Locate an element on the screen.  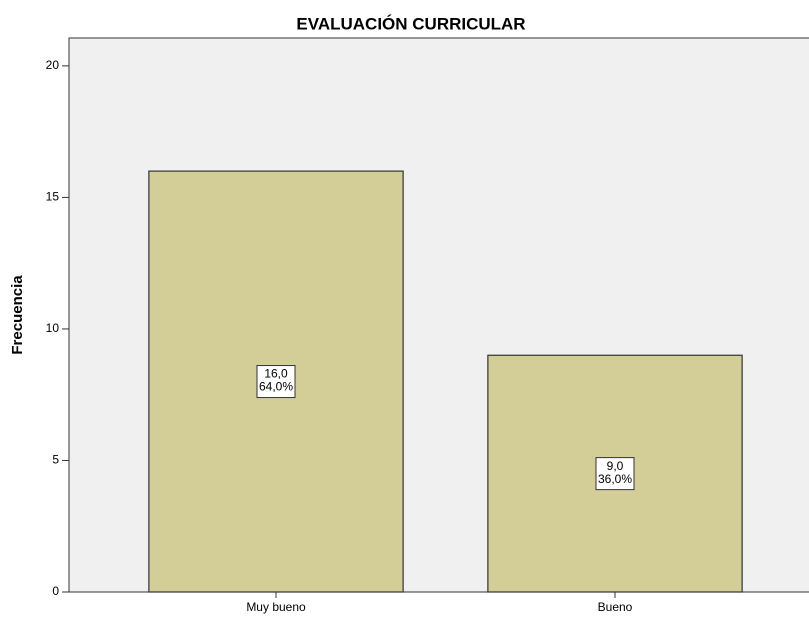
y-axis-label: Frecuencia is located at coordinates (17, 315).